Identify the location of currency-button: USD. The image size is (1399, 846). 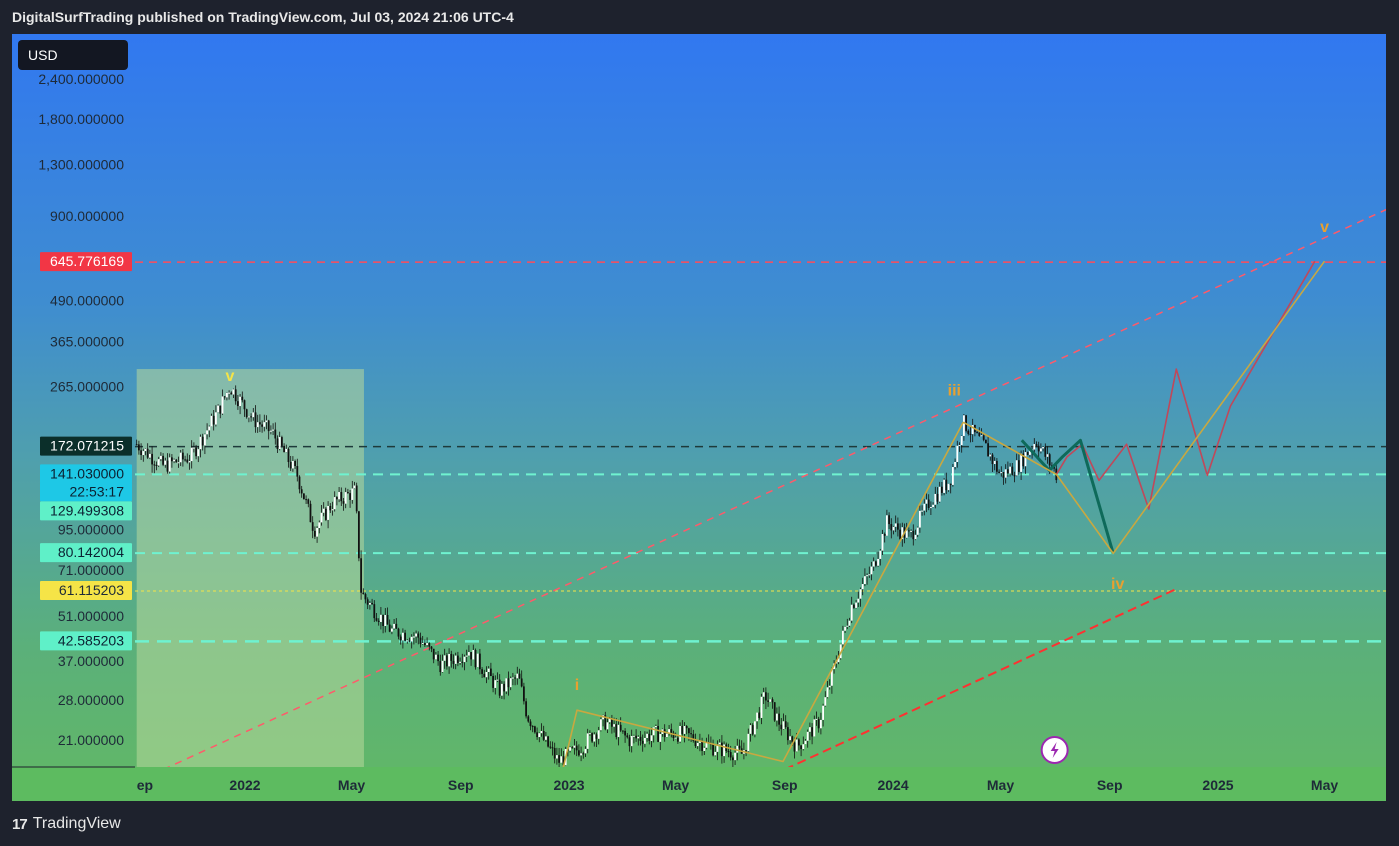
(73, 55).